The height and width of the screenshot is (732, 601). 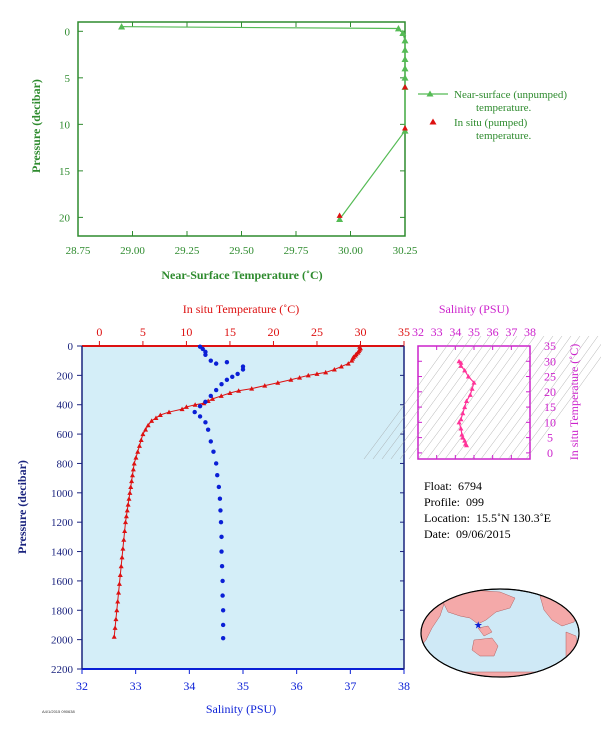 What do you see at coordinates (493, 129) in the screenshot?
I see `legend-pumped-label: In situ (pumped) temperature.` at bounding box center [493, 129].